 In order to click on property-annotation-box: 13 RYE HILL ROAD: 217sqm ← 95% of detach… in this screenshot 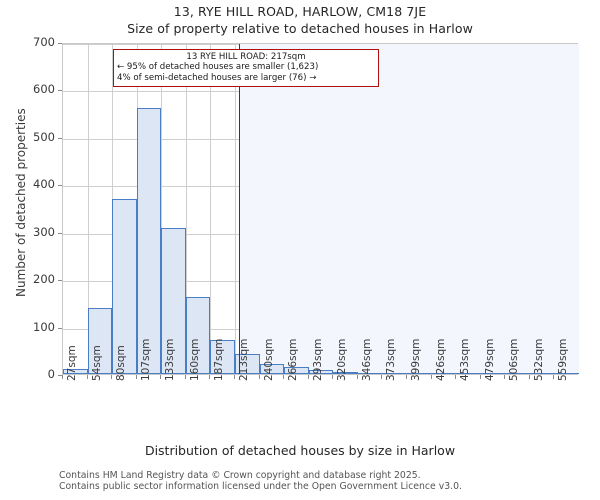, I will do `click(246, 68)`.